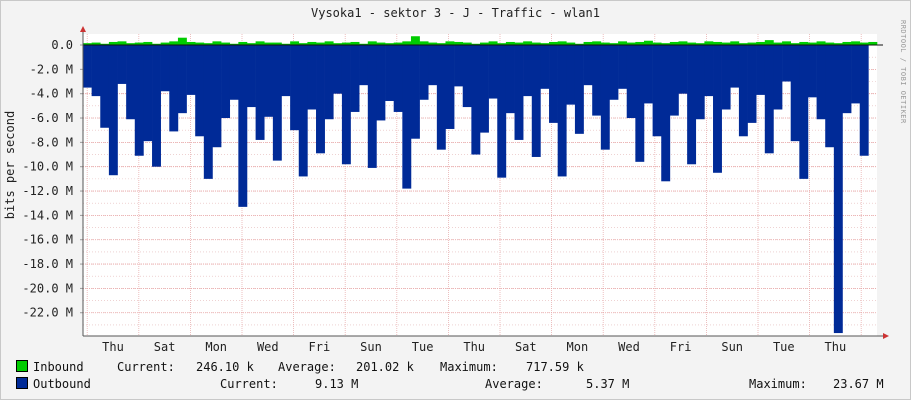 This screenshot has width=911, height=400. Describe the element at coordinates (47, 167) in the screenshot. I see `y-tick-label: -10.0 M` at that location.